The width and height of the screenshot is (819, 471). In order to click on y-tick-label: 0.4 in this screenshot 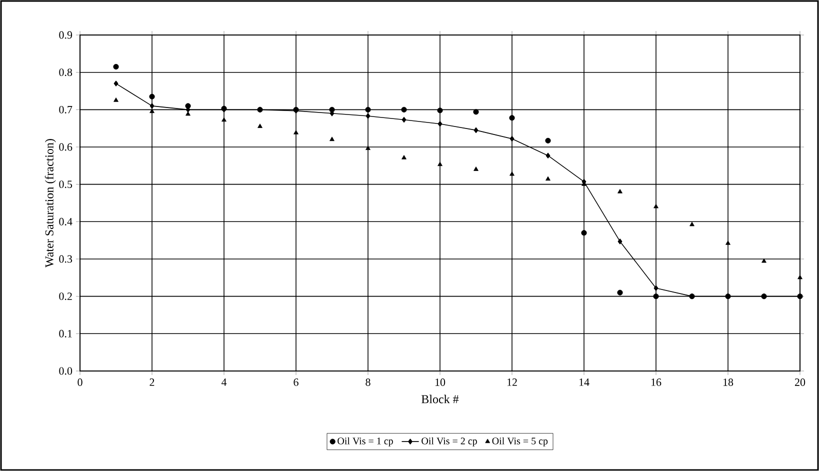, I will do `click(65, 222)`.